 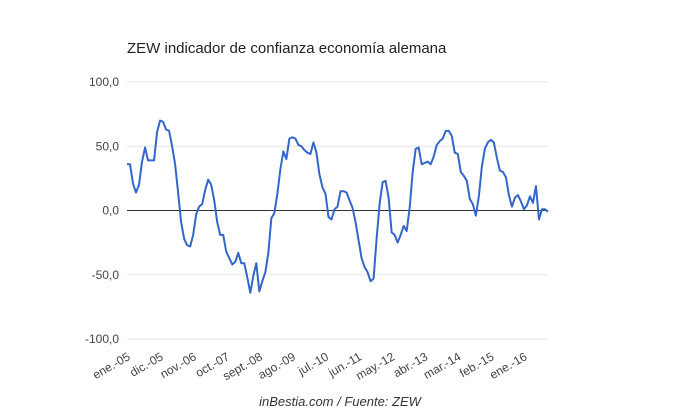 I want to click on x-tick-label: may.-12, so click(x=375, y=366).